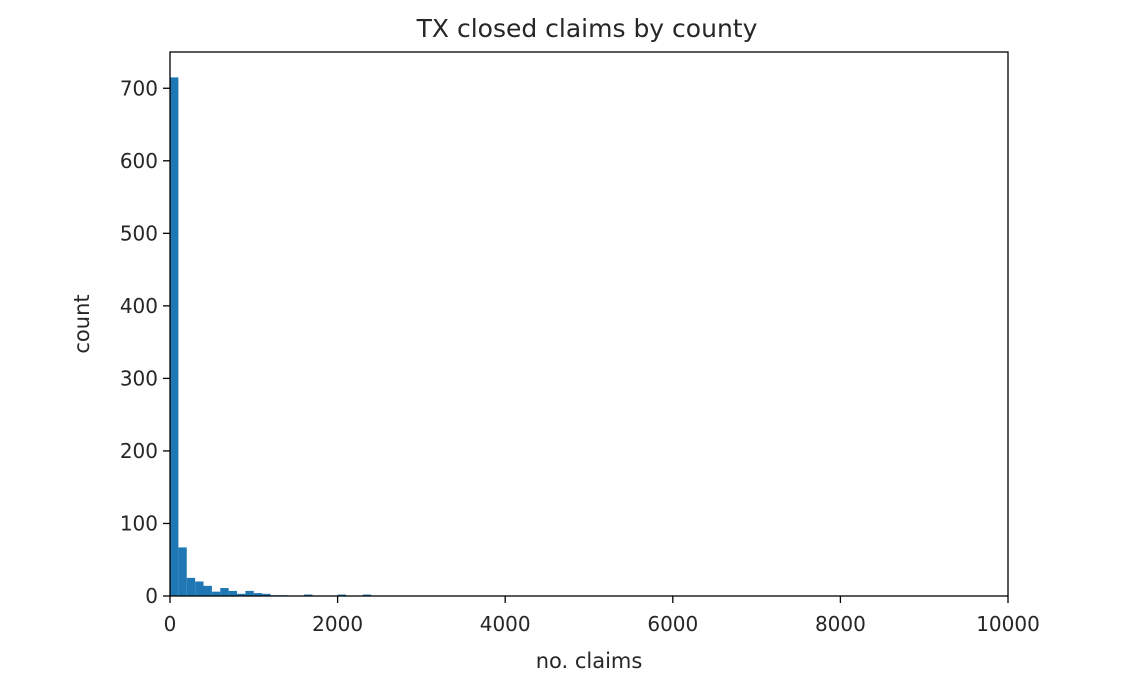 This screenshot has height=694, width=1124. What do you see at coordinates (82, 323) in the screenshot?
I see `y-axis-label: count` at bounding box center [82, 323].